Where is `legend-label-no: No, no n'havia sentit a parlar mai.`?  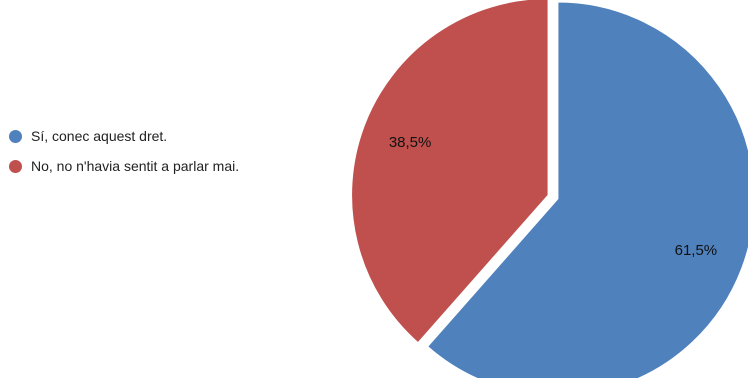
legend-label-no: No, no n'havia sentit a parlar mai. is located at coordinates (135, 166).